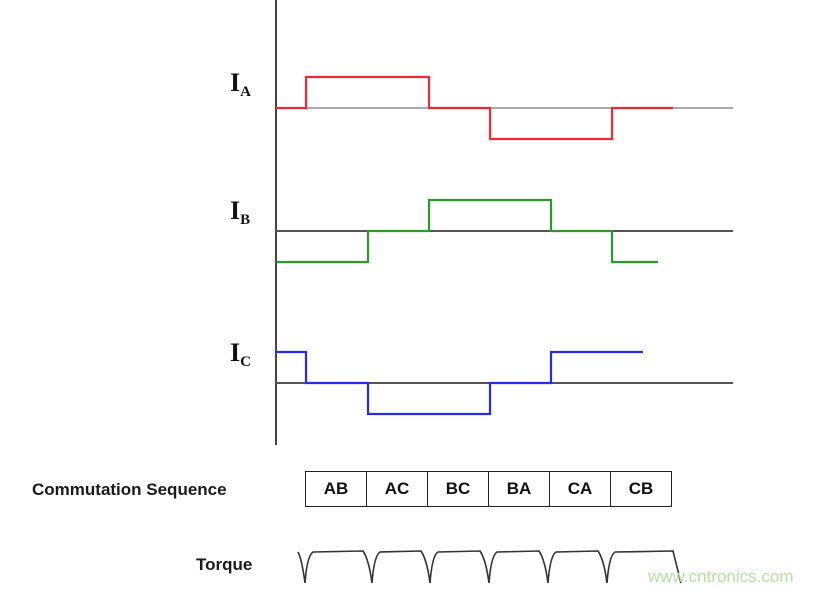 This screenshot has width=833, height=594. What do you see at coordinates (489, 567) in the screenshot?
I see `torque-ripple-curve` at bounding box center [489, 567].